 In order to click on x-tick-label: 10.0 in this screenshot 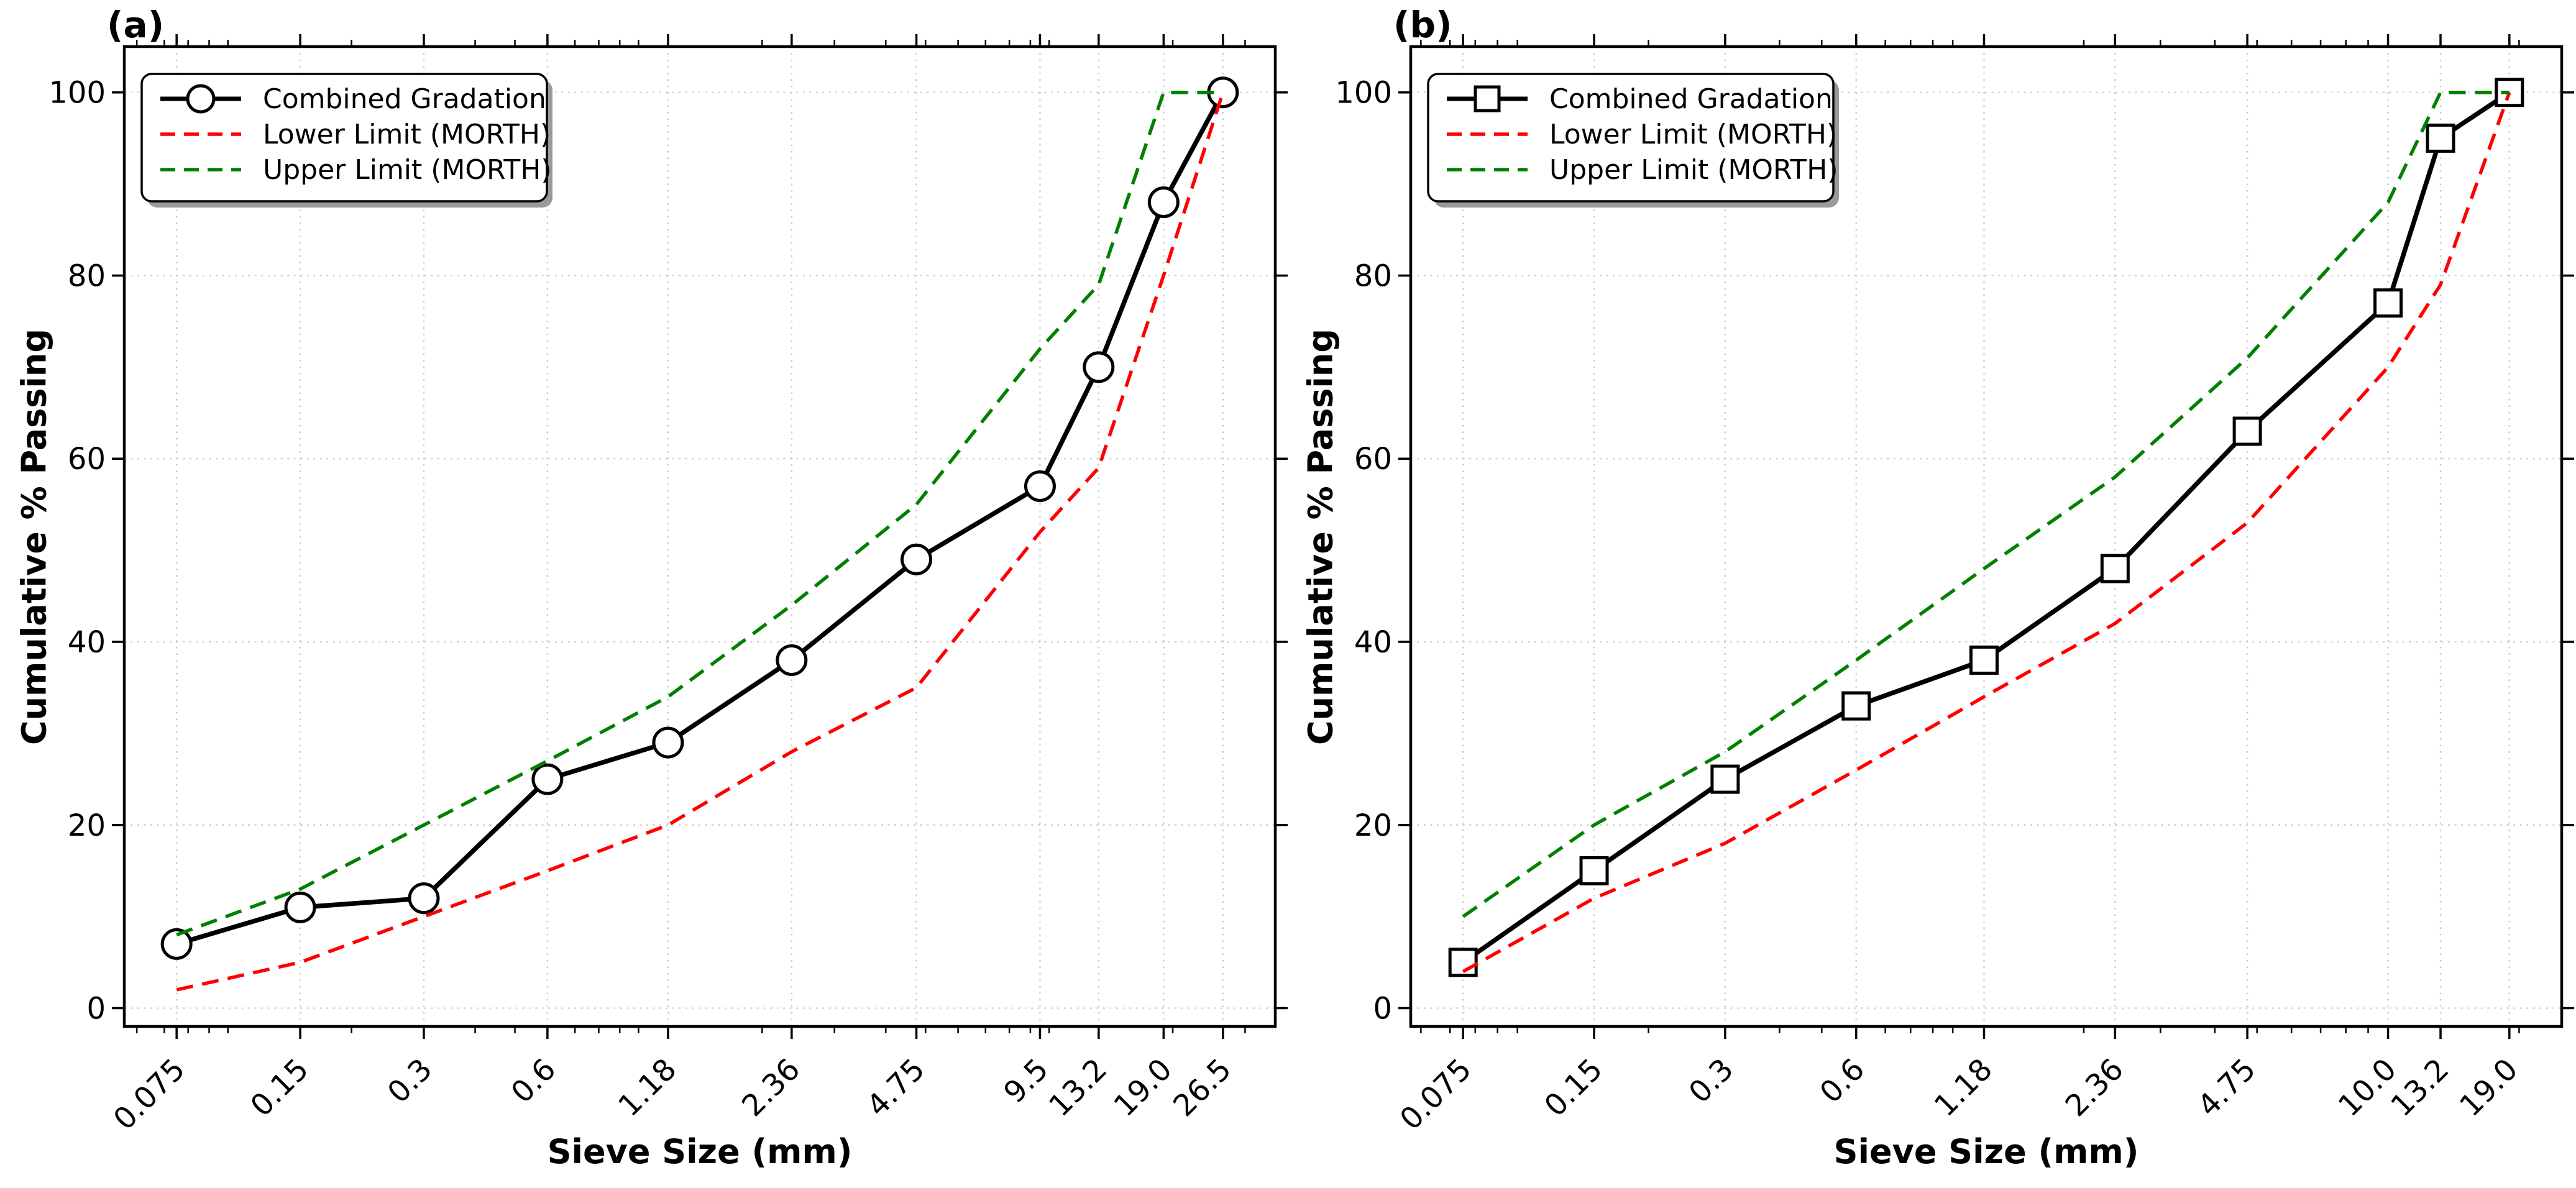, I will do `click(2367, 1087)`.